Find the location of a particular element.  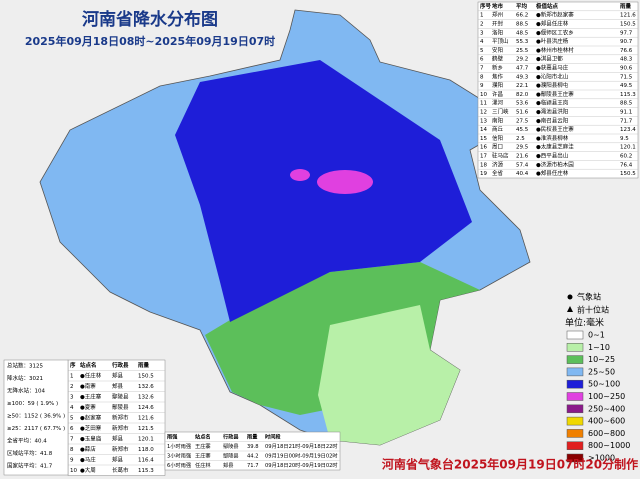

stats-box is located at coordinates (36, 417).